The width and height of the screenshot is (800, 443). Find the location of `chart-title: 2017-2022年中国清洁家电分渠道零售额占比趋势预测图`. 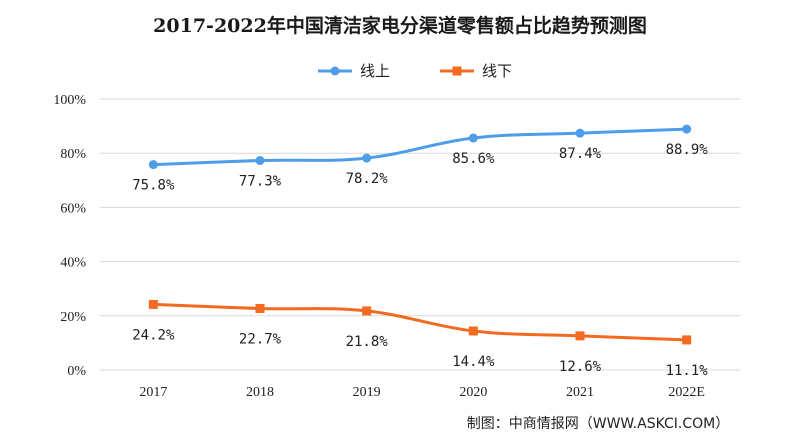

chart-title: 2017-2022年中国清洁家电分渠道零售额占比趋势预测图 is located at coordinates (400, 25).